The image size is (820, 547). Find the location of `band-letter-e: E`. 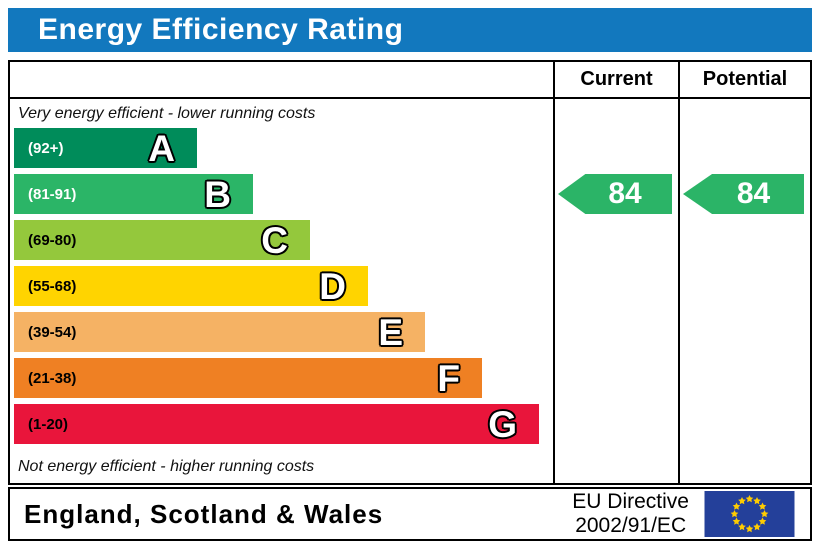

band-letter-e: E is located at coordinates (390, 332).